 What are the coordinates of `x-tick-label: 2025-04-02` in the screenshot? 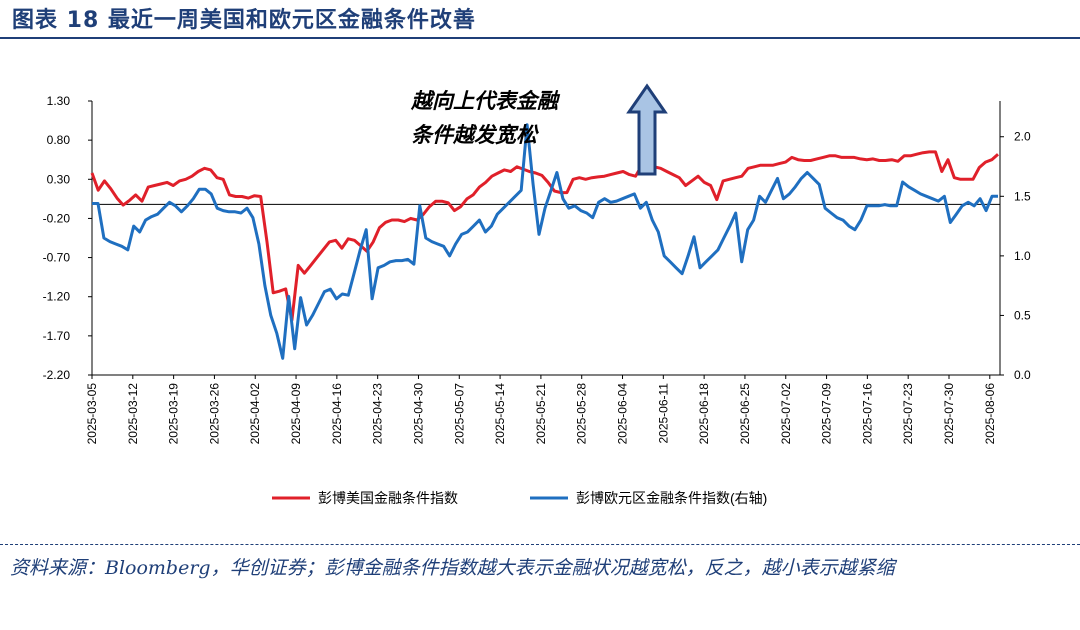 It's located at (255, 414).